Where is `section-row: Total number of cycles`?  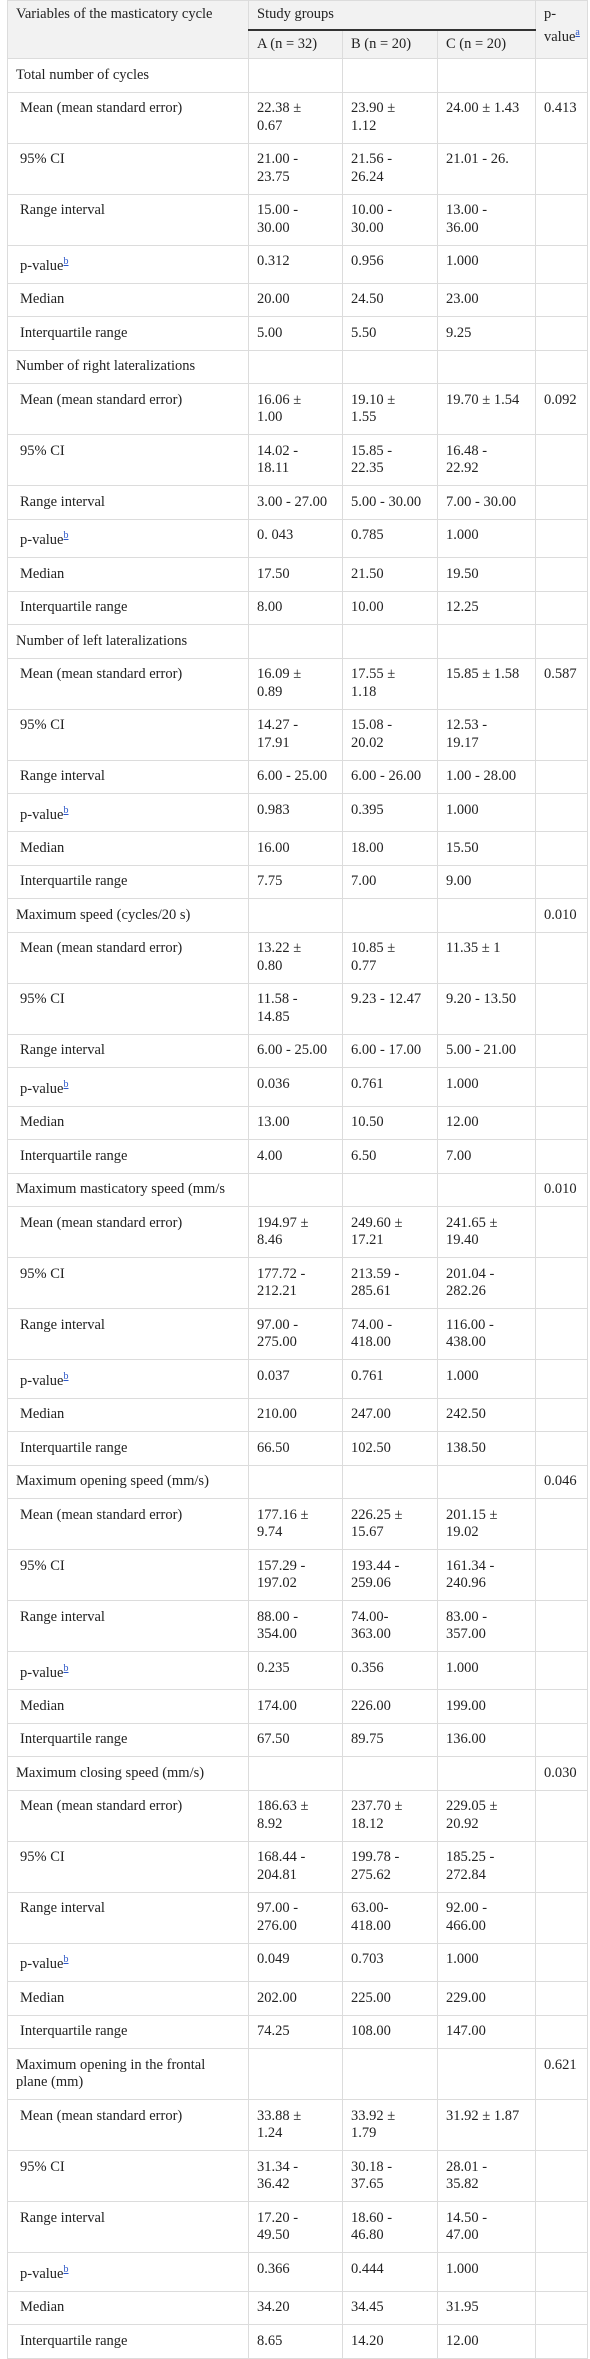
section-row: Total number of cycles is located at coordinates (297, 75).